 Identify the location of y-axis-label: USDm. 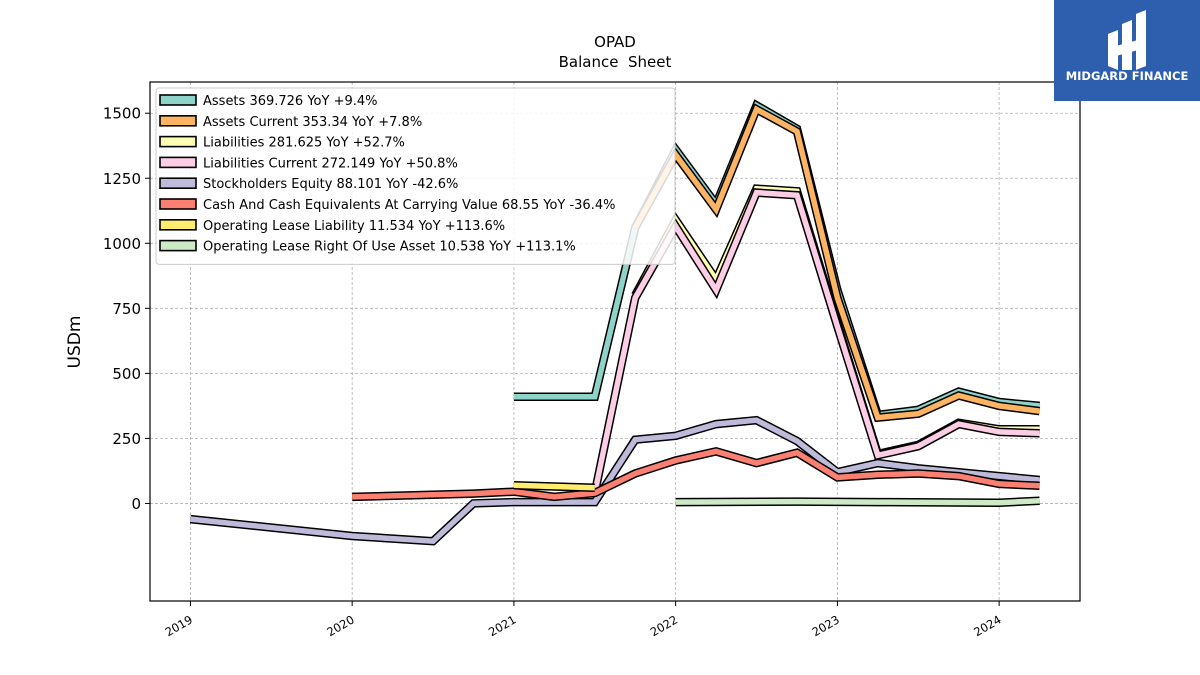
(75, 342).